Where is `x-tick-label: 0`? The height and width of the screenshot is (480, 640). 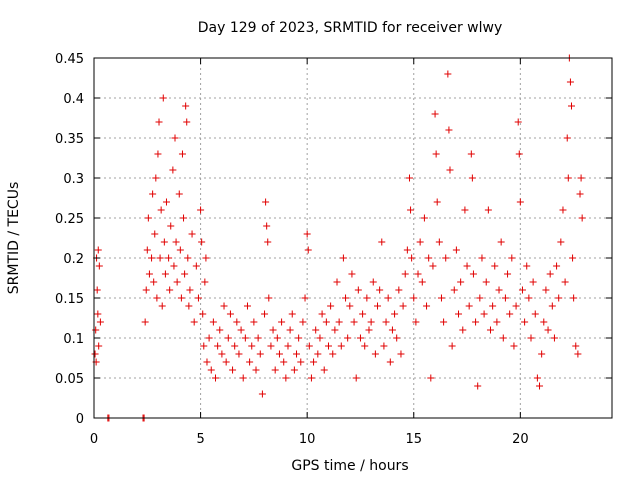
x-tick-label: 0 is located at coordinates (94, 439).